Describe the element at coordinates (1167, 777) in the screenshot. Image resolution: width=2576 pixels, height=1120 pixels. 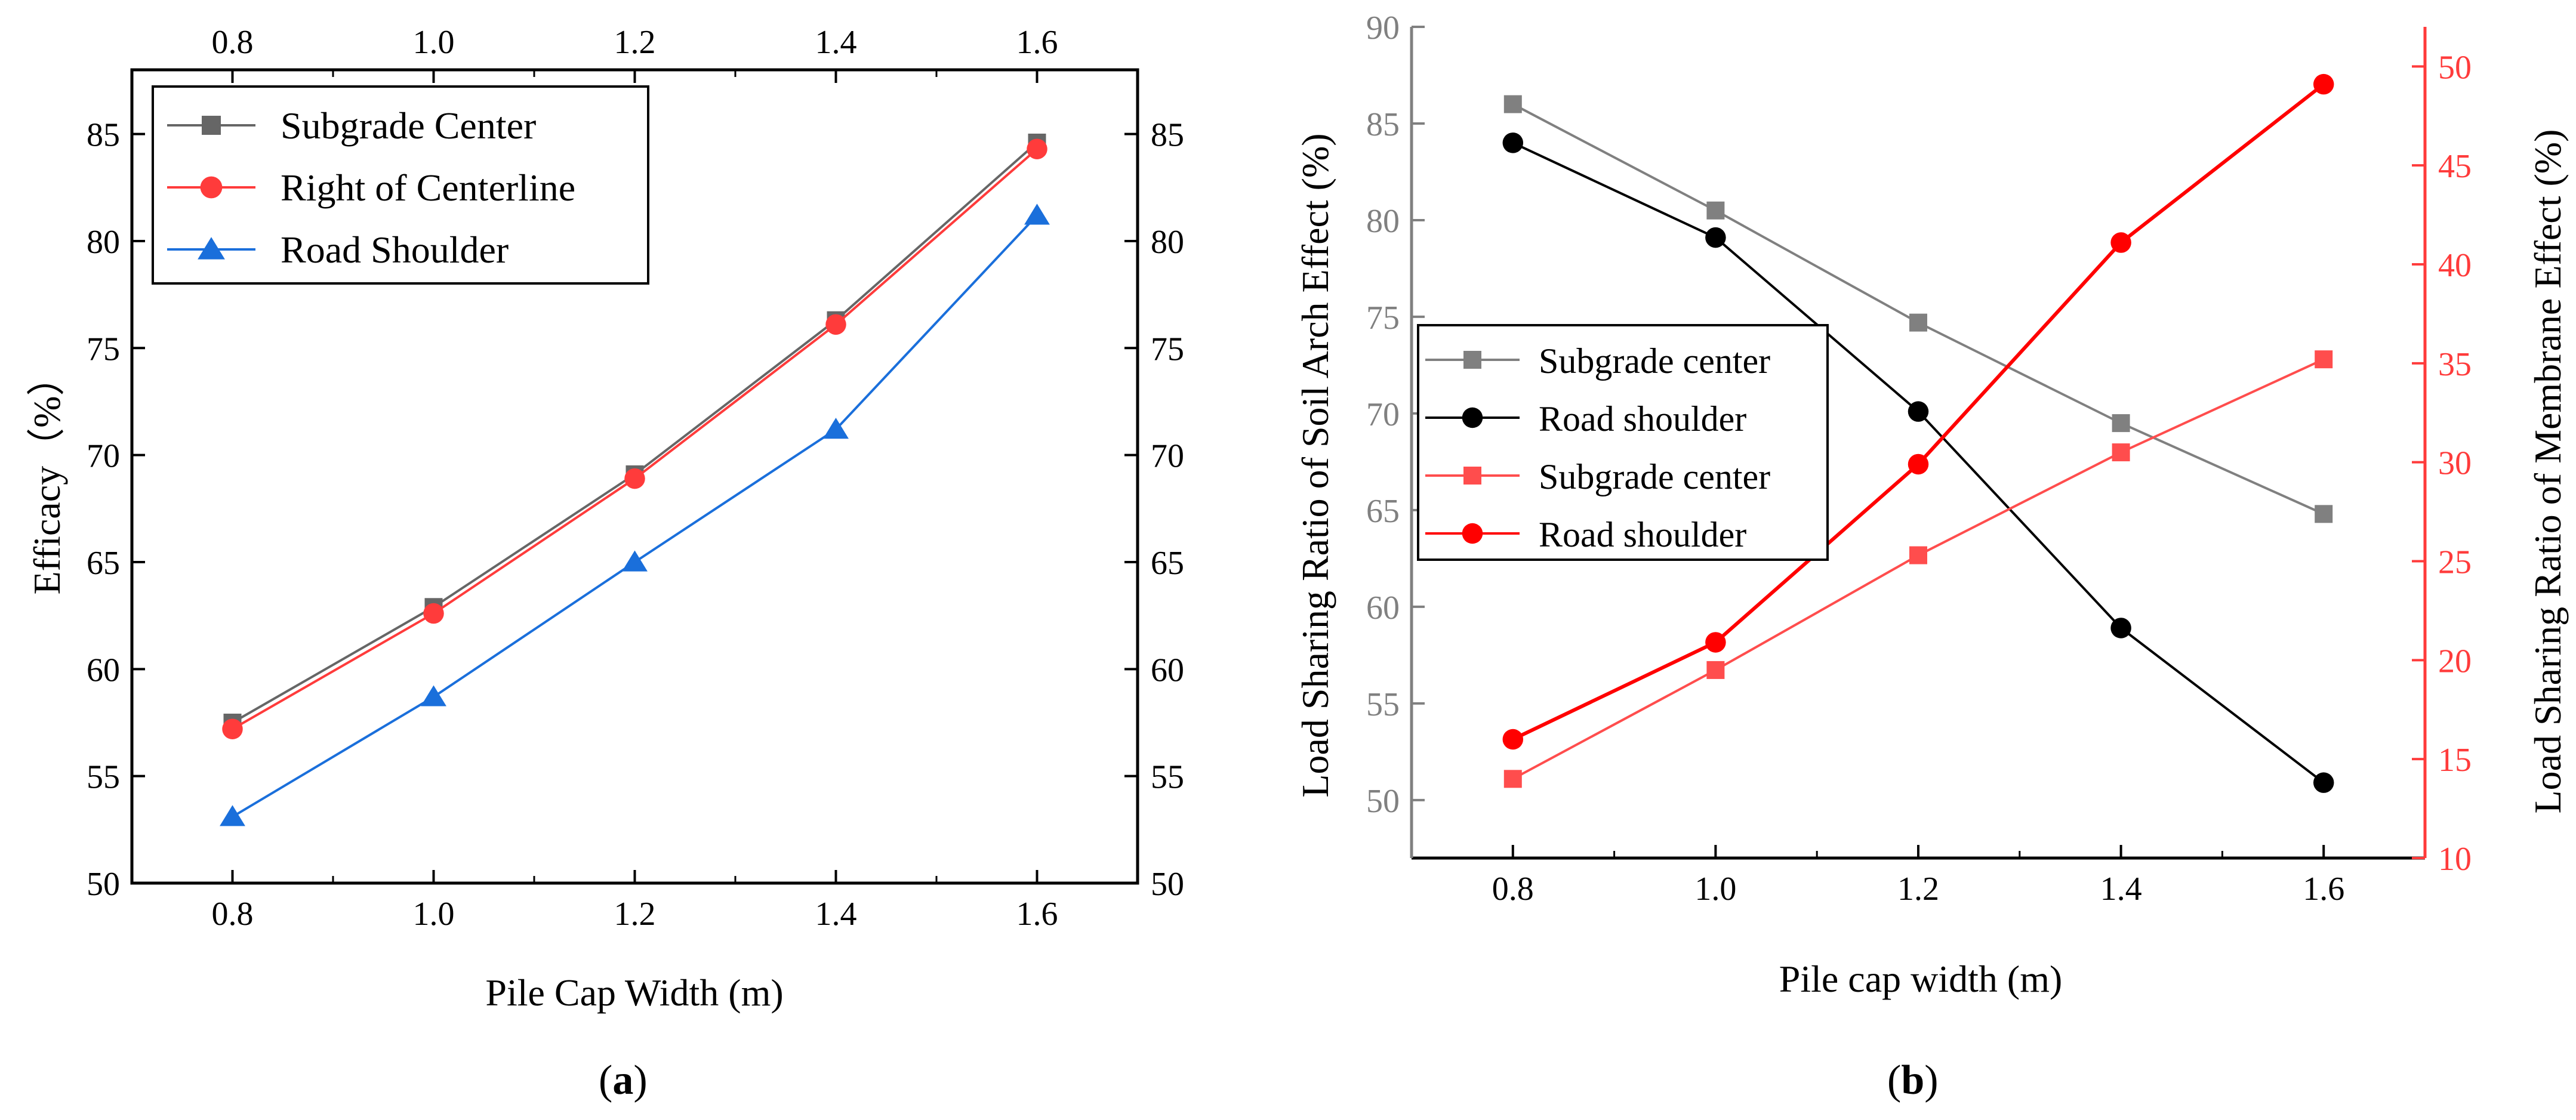
I see `y-tick-label-right: 55` at that location.